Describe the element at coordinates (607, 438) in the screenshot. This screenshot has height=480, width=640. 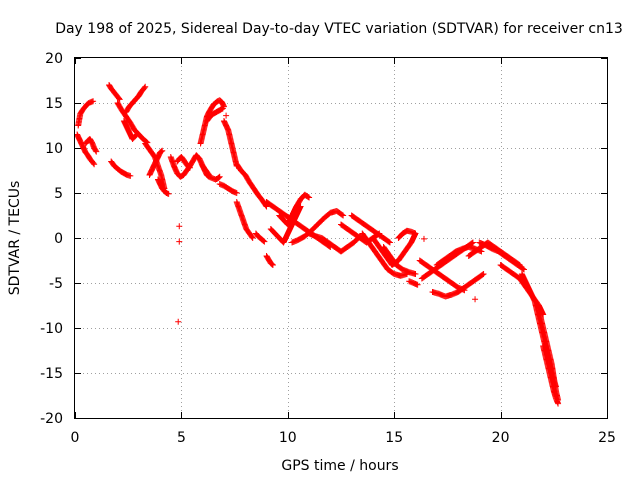
I see `x-tick-label: 25` at that location.